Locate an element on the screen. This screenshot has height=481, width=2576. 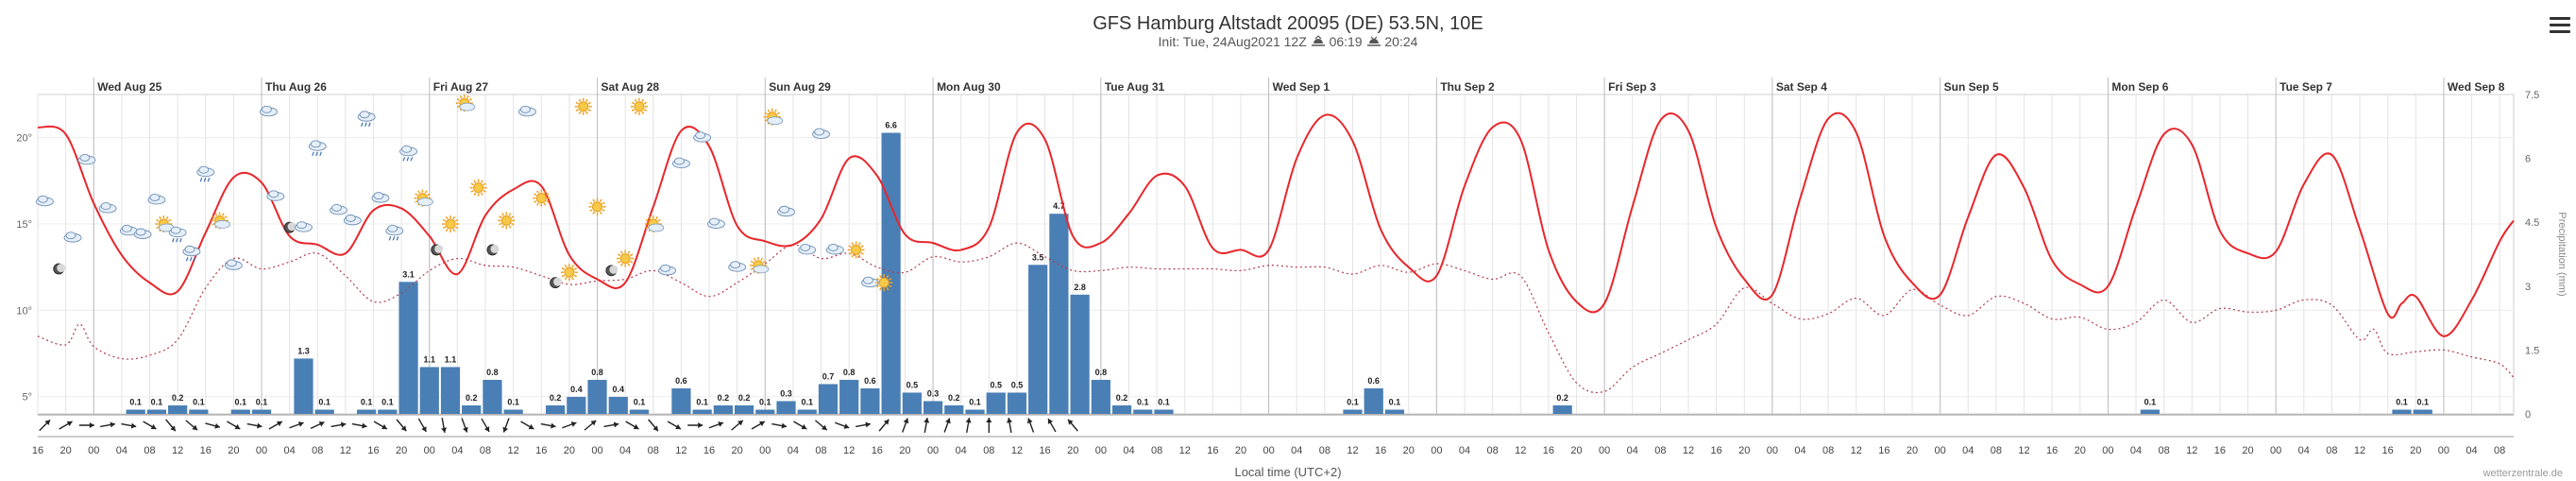
precip-label: 0.8 is located at coordinates (597, 372).